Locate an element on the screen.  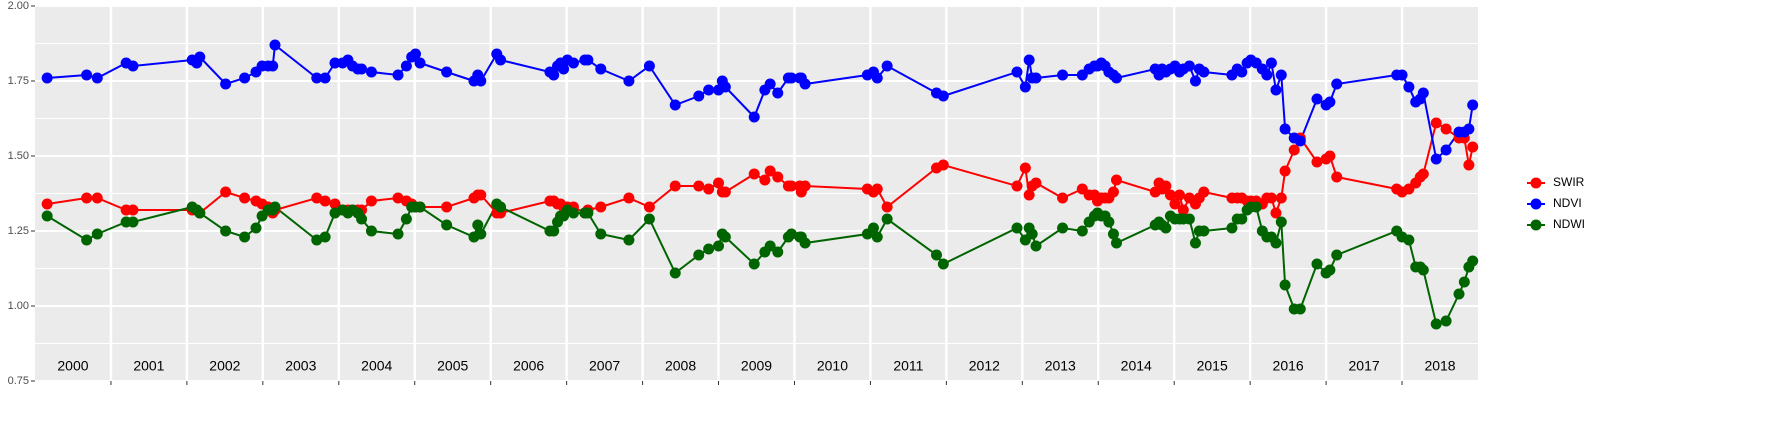
y-tick-label: 2.00 is located at coordinates (18, 6).